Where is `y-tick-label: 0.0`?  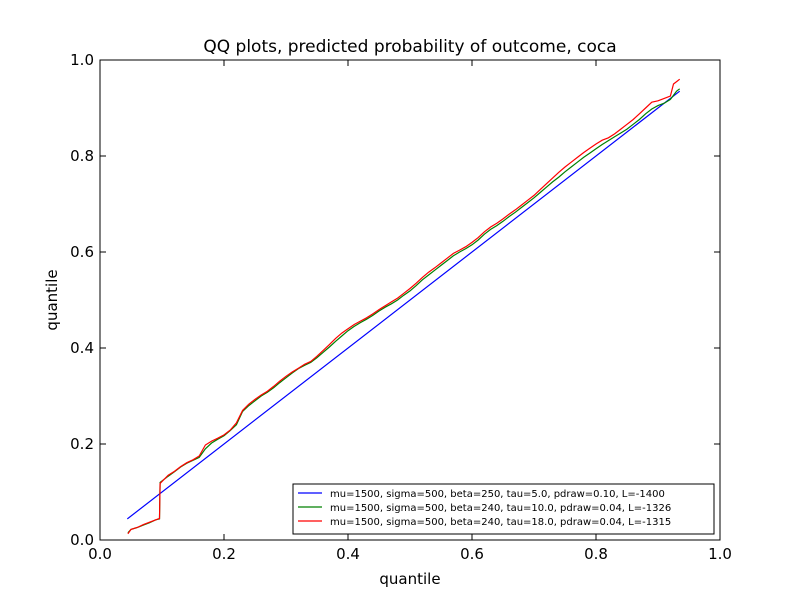
y-tick-label: 0.0 is located at coordinates (82, 540).